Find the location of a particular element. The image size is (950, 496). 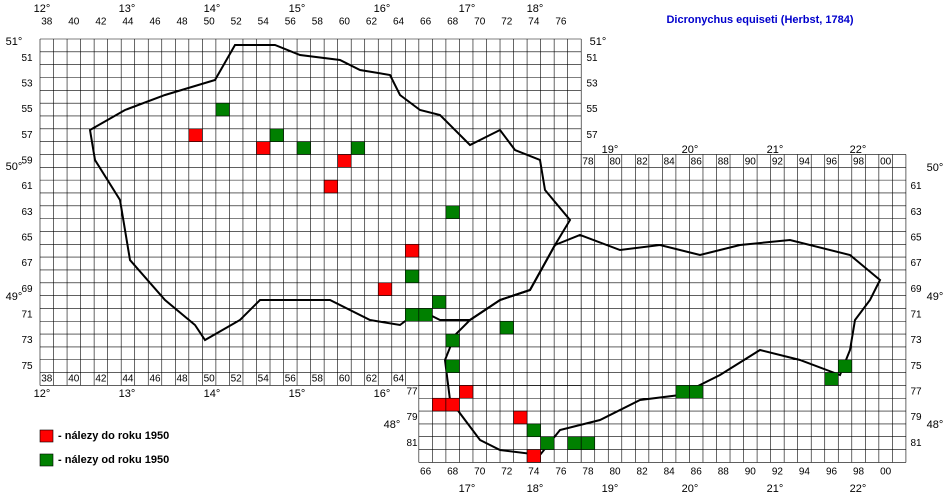

row-label: 53 is located at coordinates (592, 84).